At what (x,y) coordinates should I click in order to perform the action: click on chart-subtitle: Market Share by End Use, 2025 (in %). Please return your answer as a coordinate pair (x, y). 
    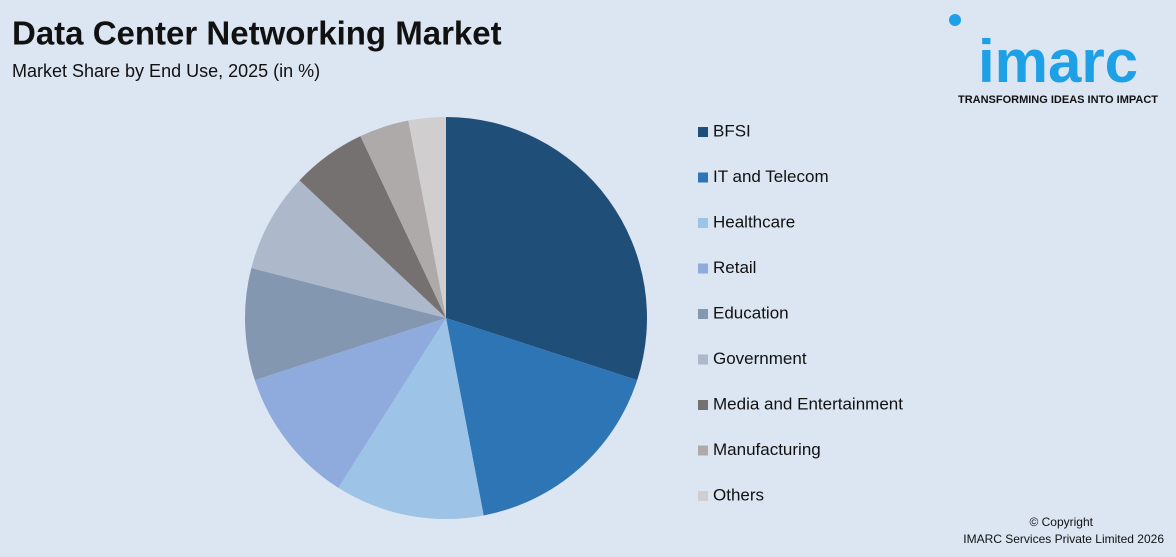
    Looking at the image, I should click on (166, 71).